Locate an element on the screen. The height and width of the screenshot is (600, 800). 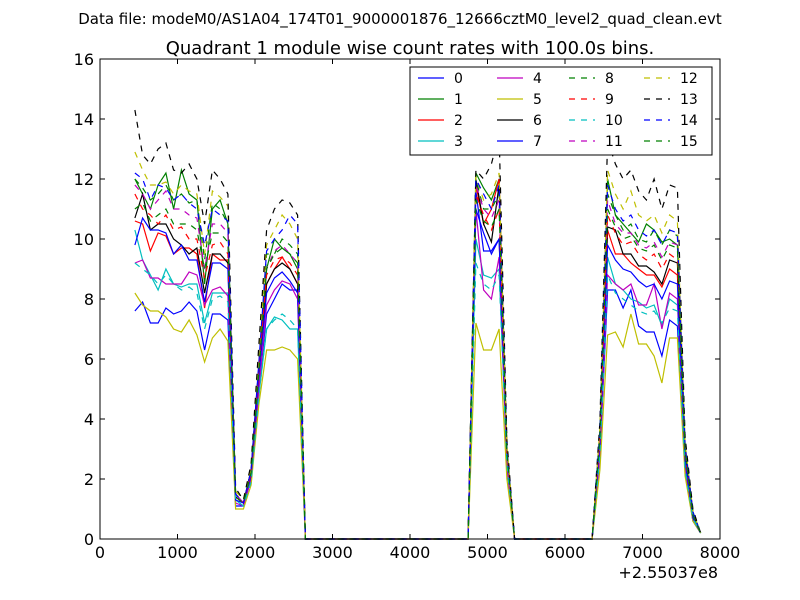
legend-label-5: 5 is located at coordinates (537, 100).